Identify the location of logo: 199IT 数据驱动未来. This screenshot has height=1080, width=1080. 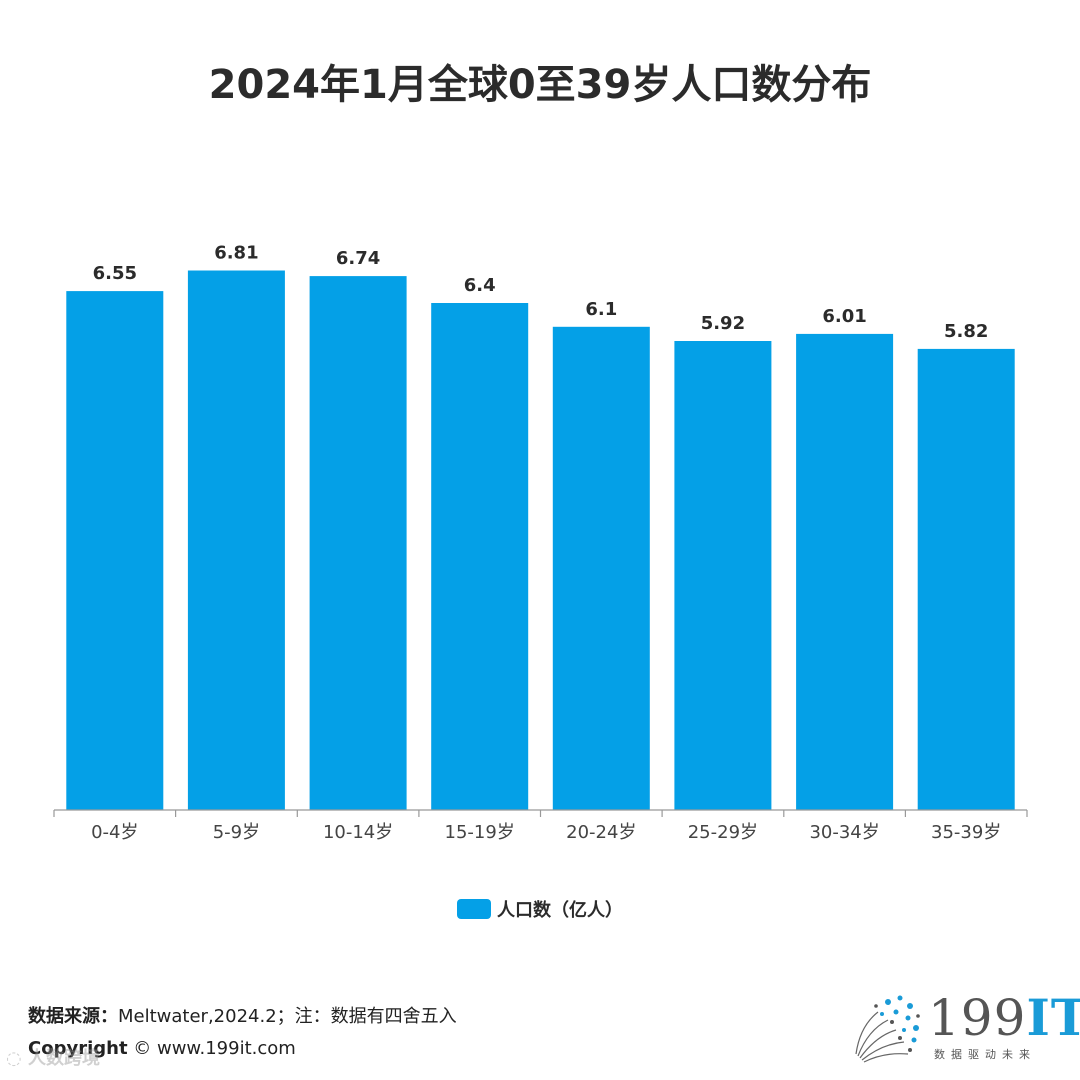
(964, 1028).